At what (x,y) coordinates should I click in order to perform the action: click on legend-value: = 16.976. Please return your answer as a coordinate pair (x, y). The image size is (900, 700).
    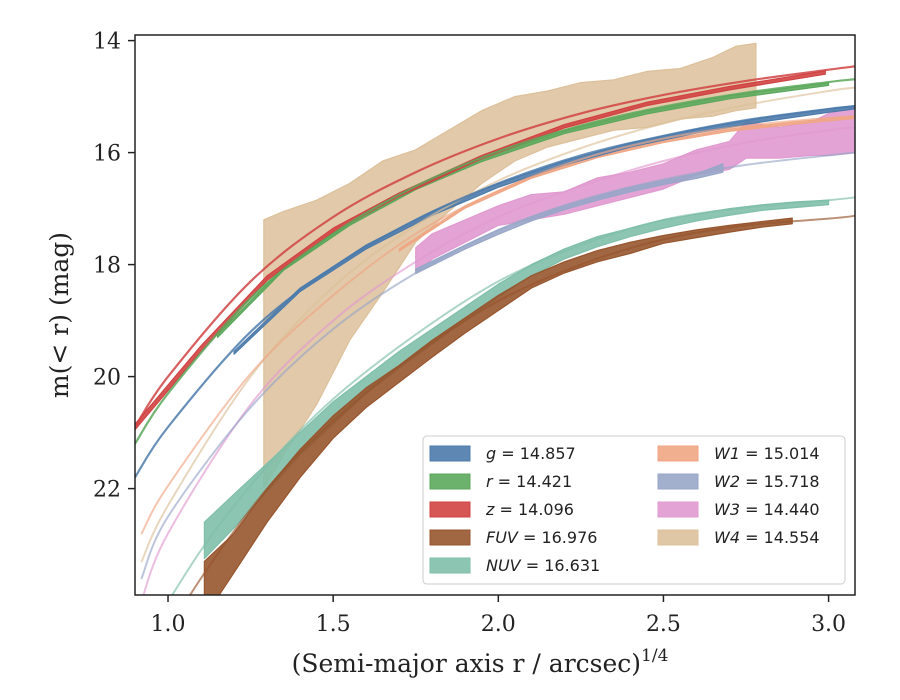
    Looking at the image, I should click on (558, 537).